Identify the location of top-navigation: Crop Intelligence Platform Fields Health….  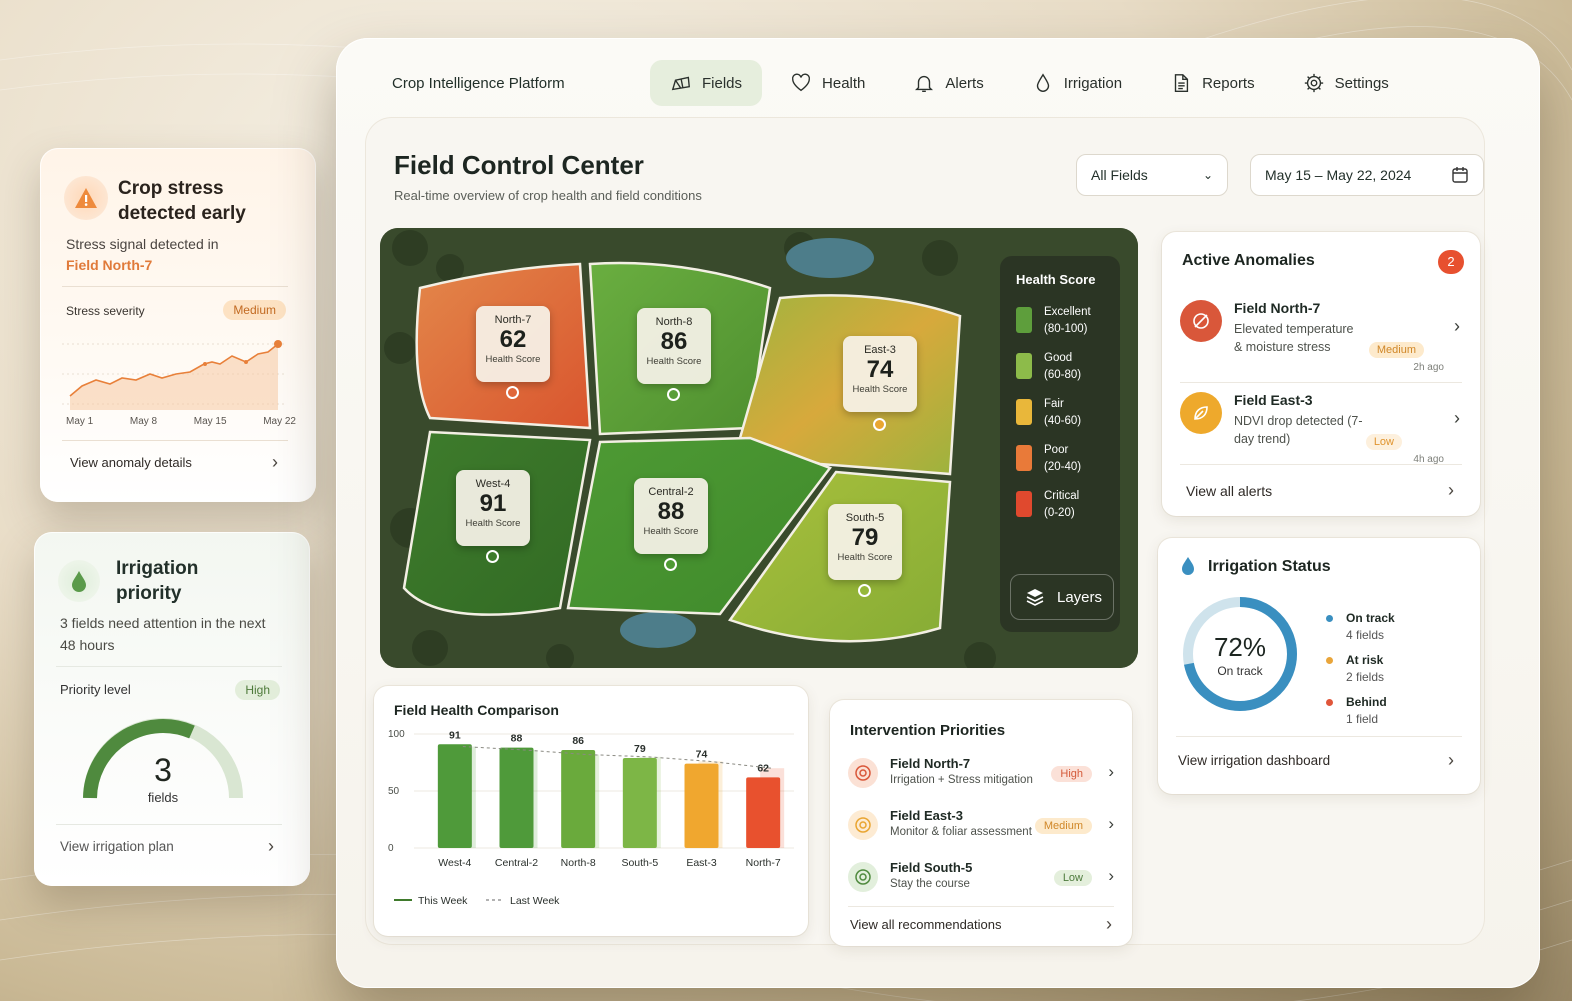
(938, 82).